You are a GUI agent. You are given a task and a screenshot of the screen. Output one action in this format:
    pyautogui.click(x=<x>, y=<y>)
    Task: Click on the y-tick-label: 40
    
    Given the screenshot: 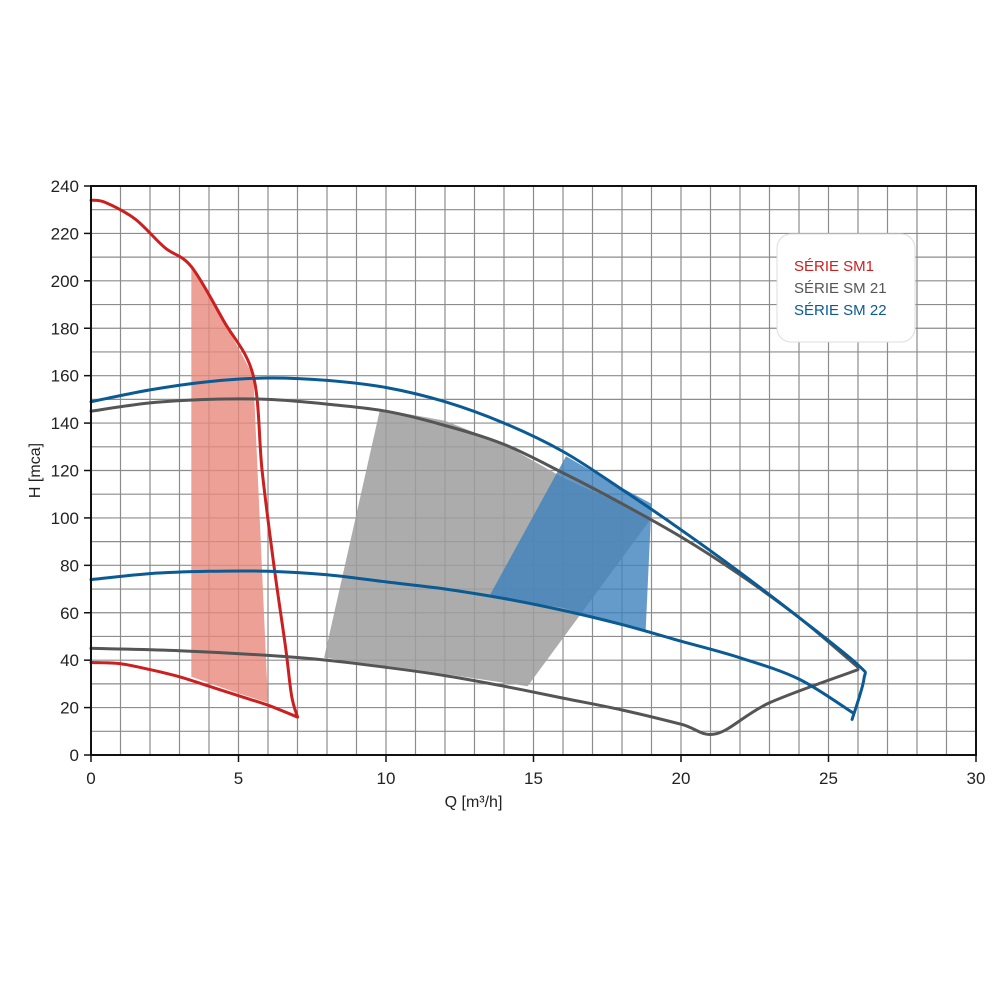 What is the action you would take?
    pyautogui.click(x=69, y=660)
    